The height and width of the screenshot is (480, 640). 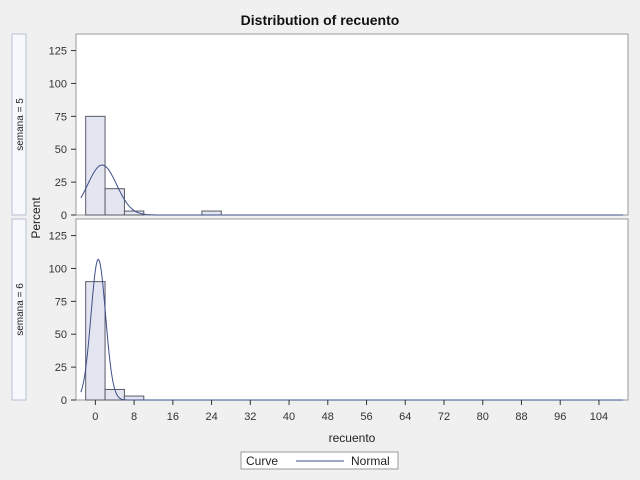 What do you see at coordinates (95, 417) in the screenshot?
I see `x-tick-label: 0` at bounding box center [95, 417].